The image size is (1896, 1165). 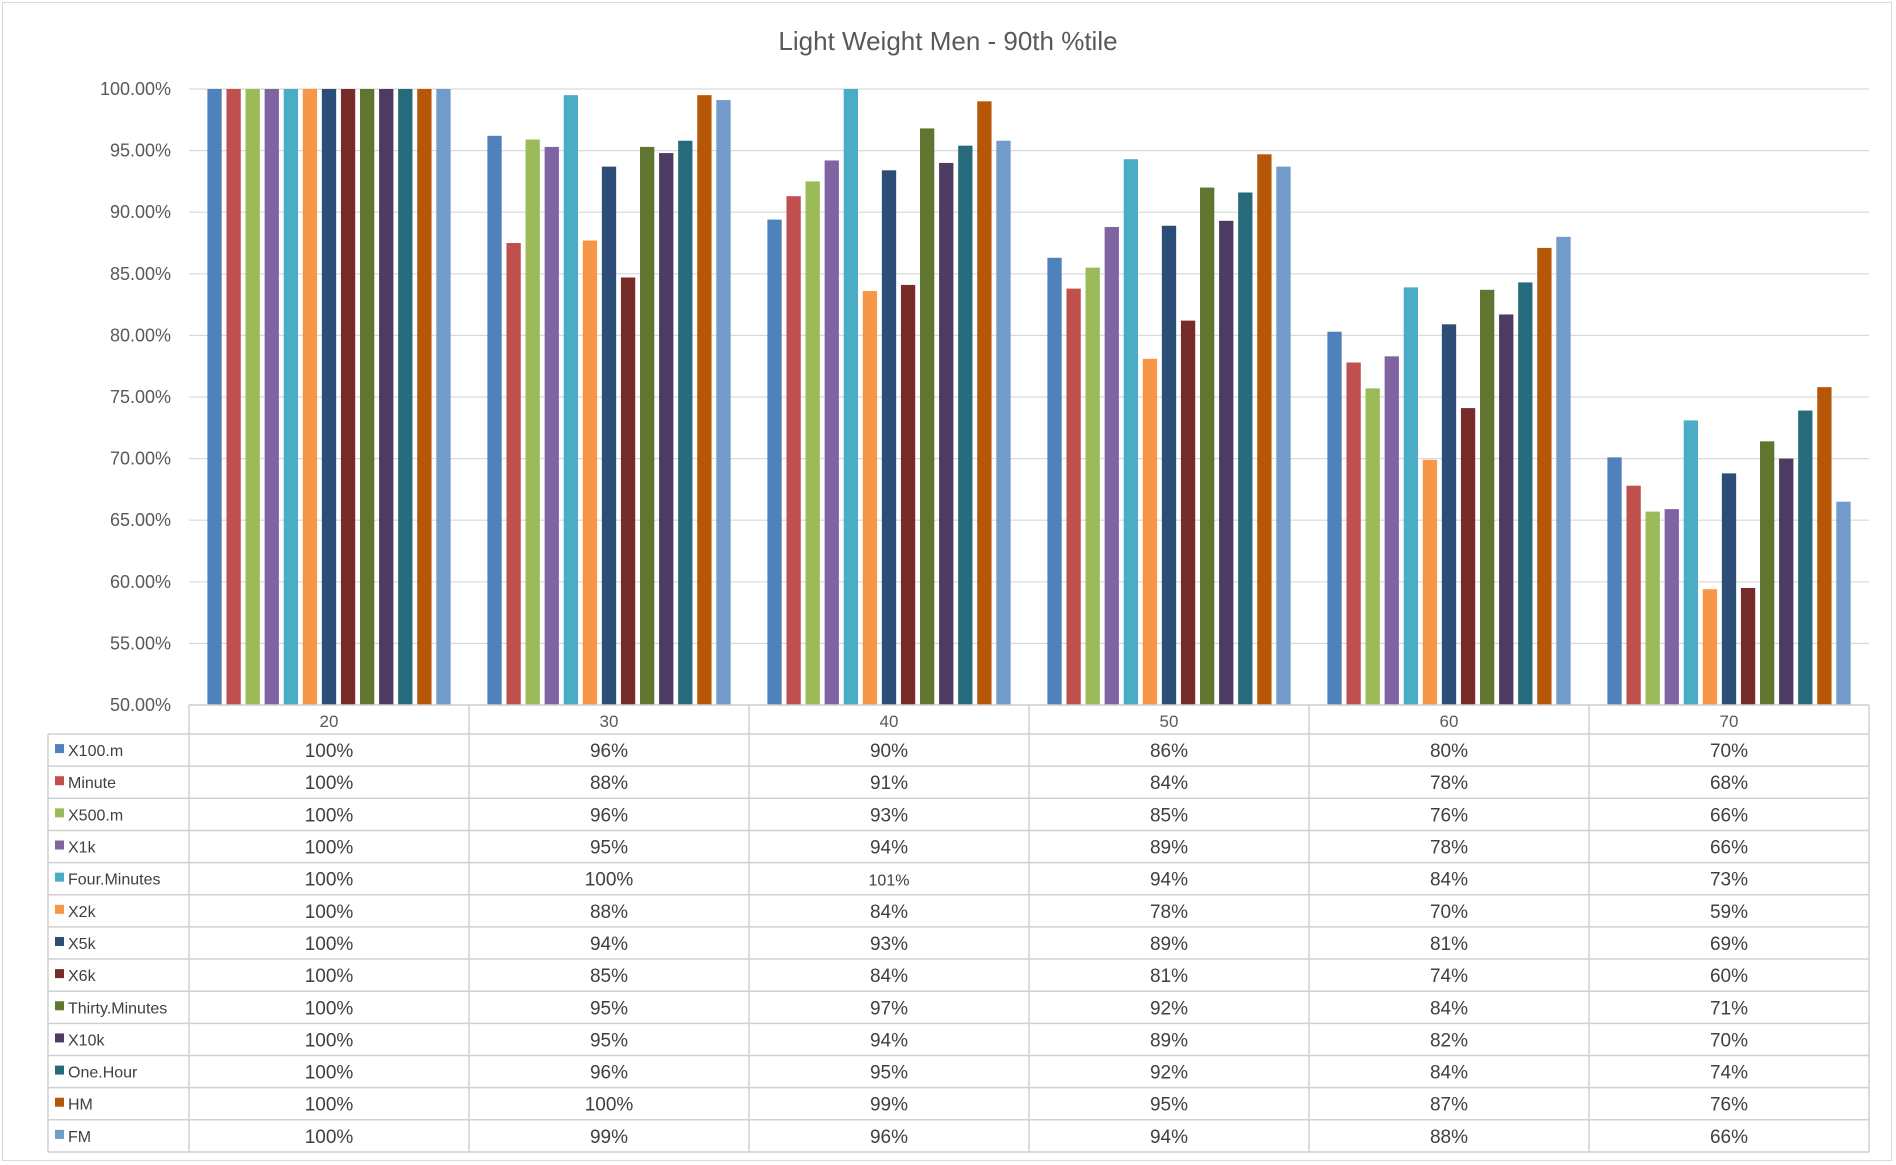 What do you see at coordinates (140, 212) in the screenshot?
I see `y-tick-label: 90.00%` at bounding box center [140, 212].